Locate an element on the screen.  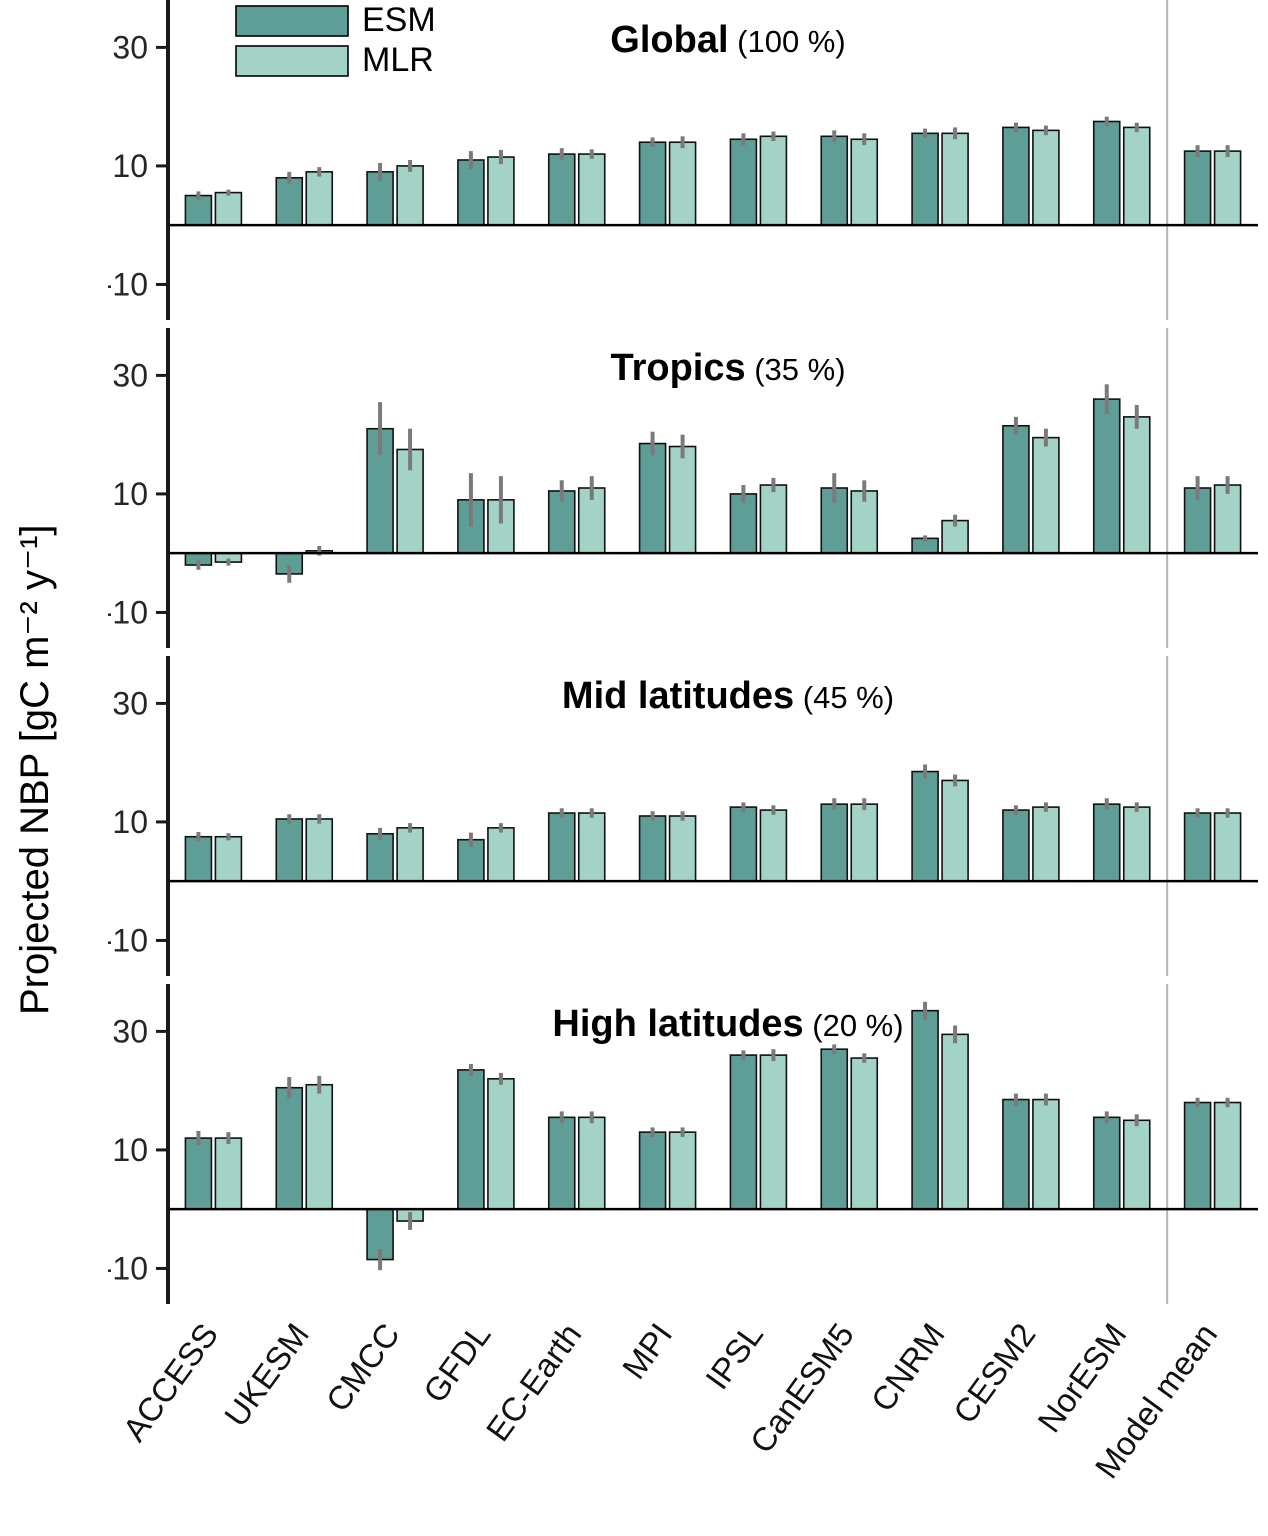
x-tick-label-cnrm: CNRM is located at coordinates (908, 1367).